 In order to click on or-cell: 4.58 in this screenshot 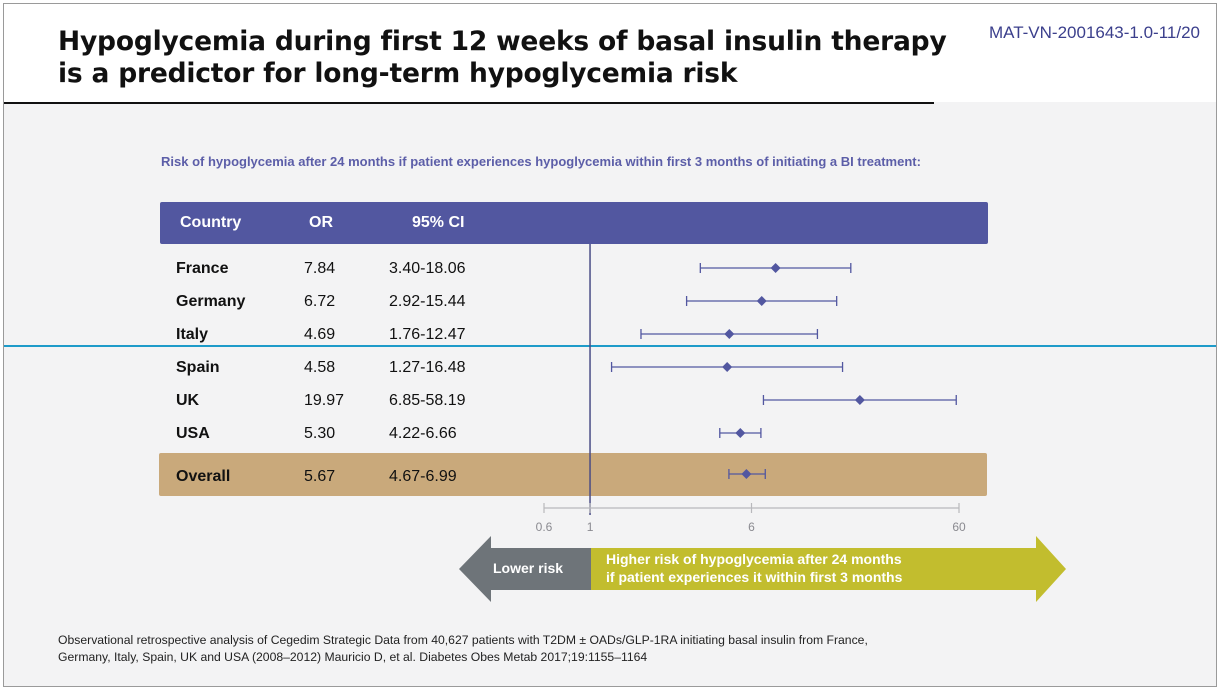, I will do `click(320, 367)`.